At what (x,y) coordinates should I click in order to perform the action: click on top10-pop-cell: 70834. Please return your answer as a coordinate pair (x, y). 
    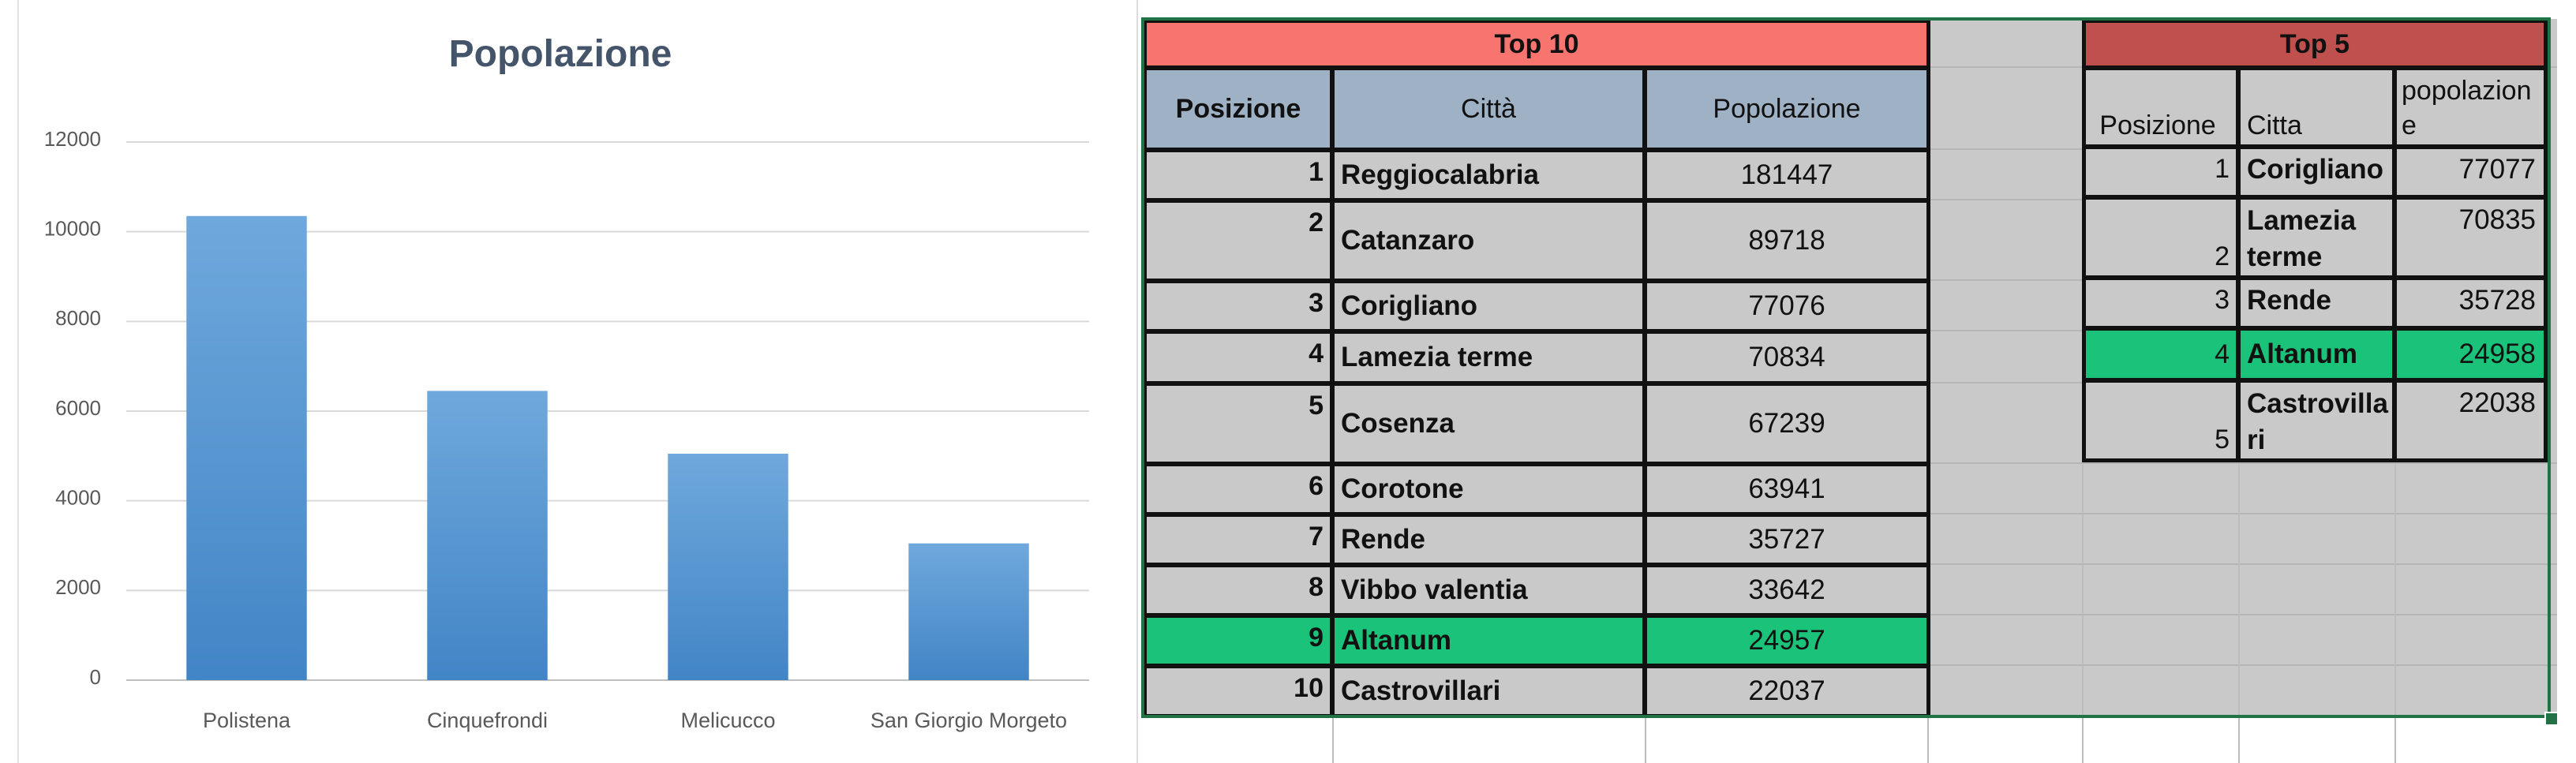
    Looking at the image, I should click on (1786, 357).